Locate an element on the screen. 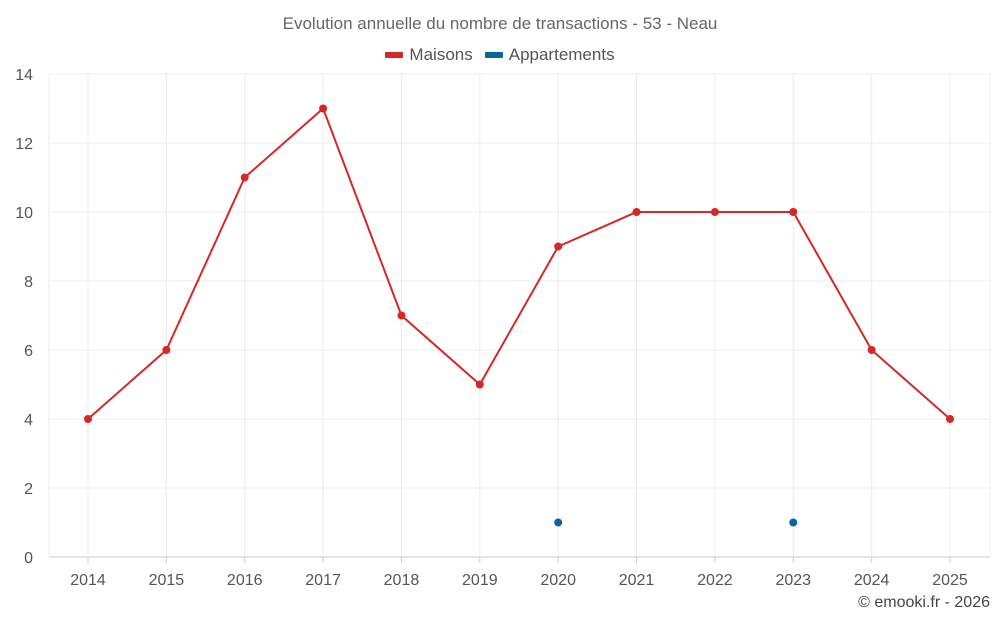  legend-label-maisons: Maisons is located at coordinates (441, 54).